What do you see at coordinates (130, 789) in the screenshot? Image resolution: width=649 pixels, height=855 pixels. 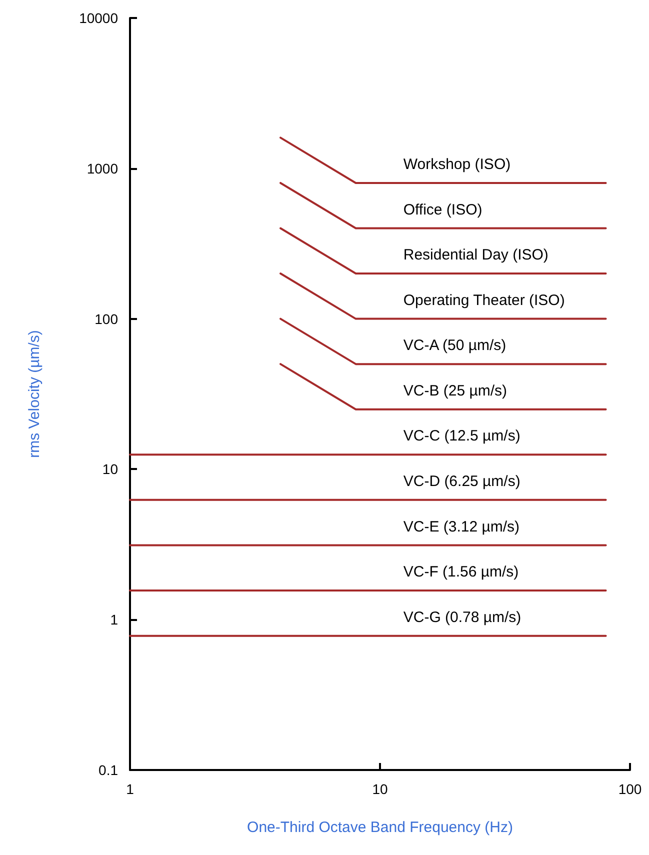 I see `x-tick-label: 1` at bounding box center [130, 789].